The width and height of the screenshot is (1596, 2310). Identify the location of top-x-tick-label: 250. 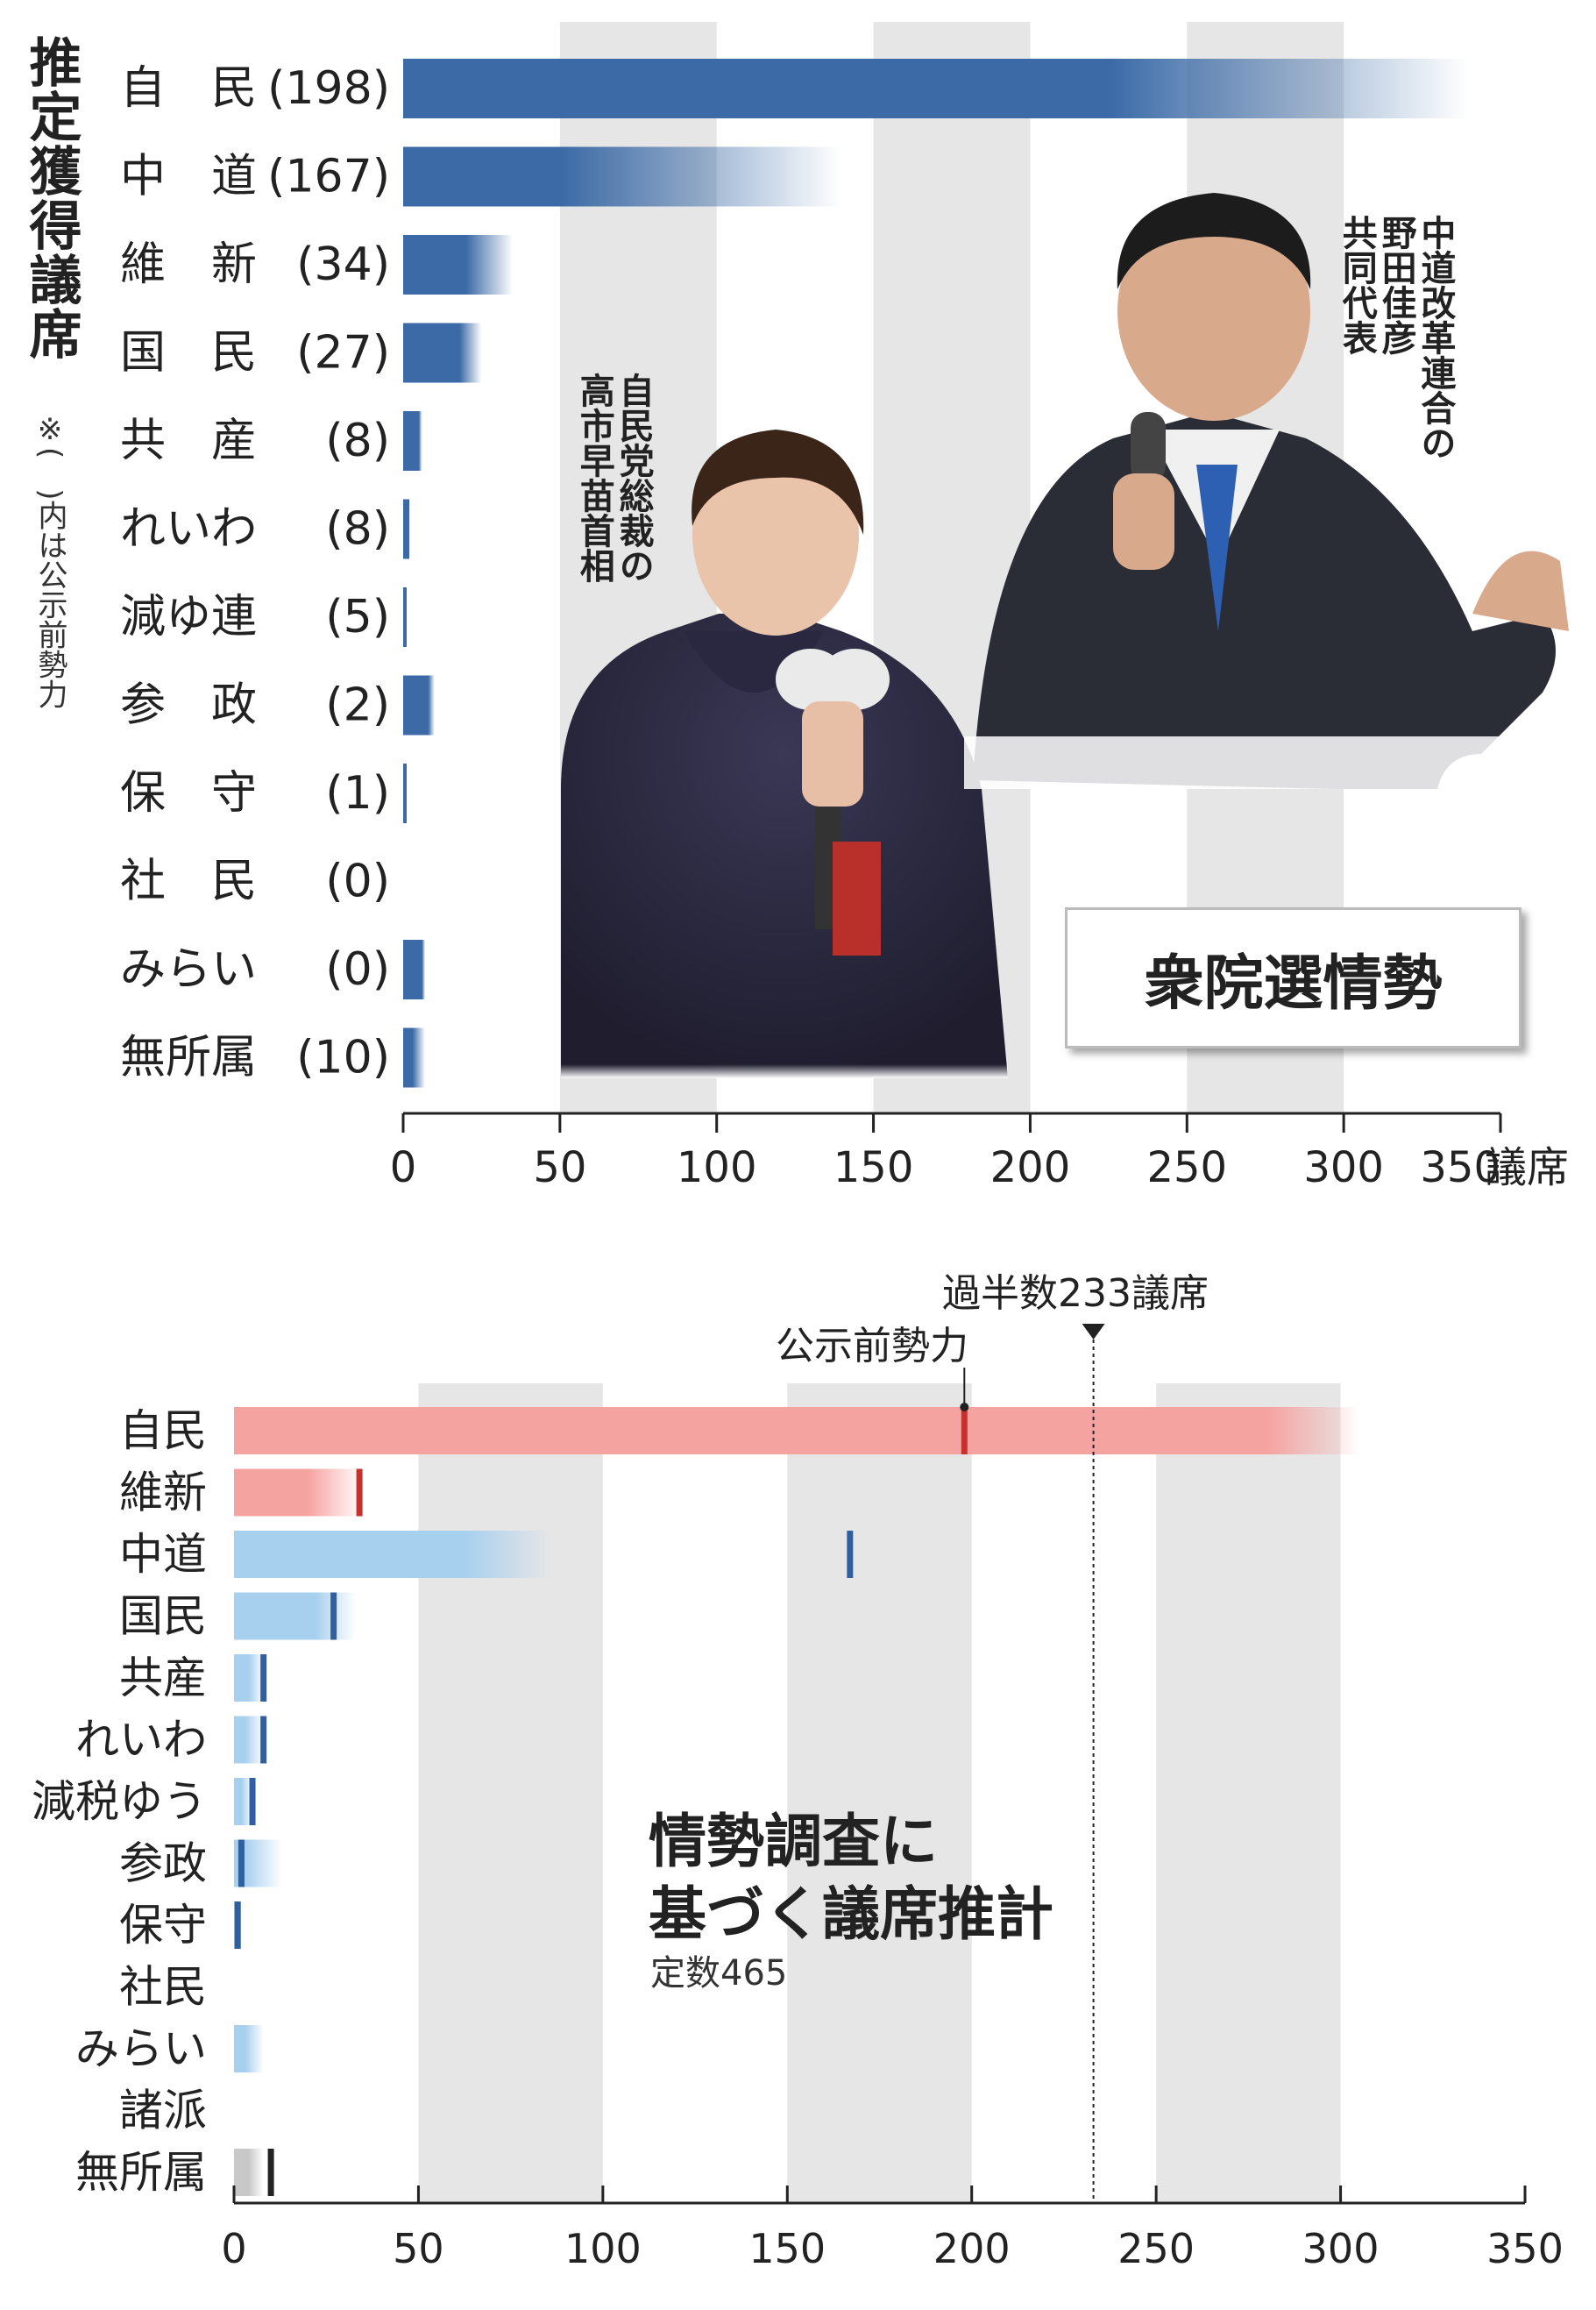
(1186, 1168).